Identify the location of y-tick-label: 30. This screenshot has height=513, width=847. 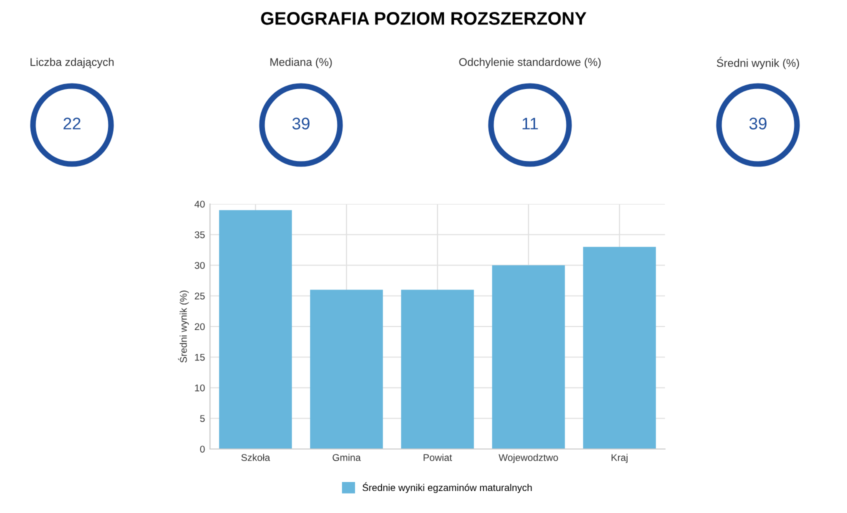
(199, 265).